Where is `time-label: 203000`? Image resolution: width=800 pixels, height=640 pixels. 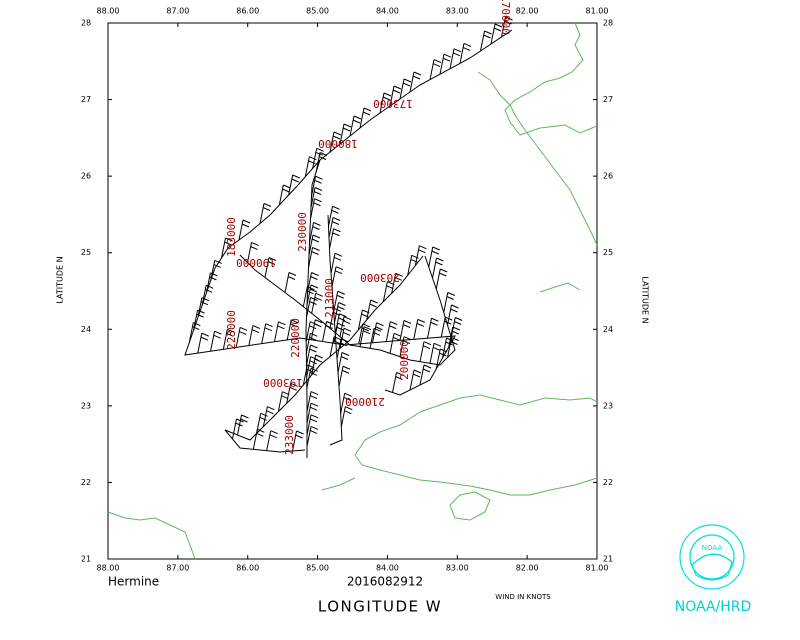
time-label: 203000 is located at coordinates (380, 277).